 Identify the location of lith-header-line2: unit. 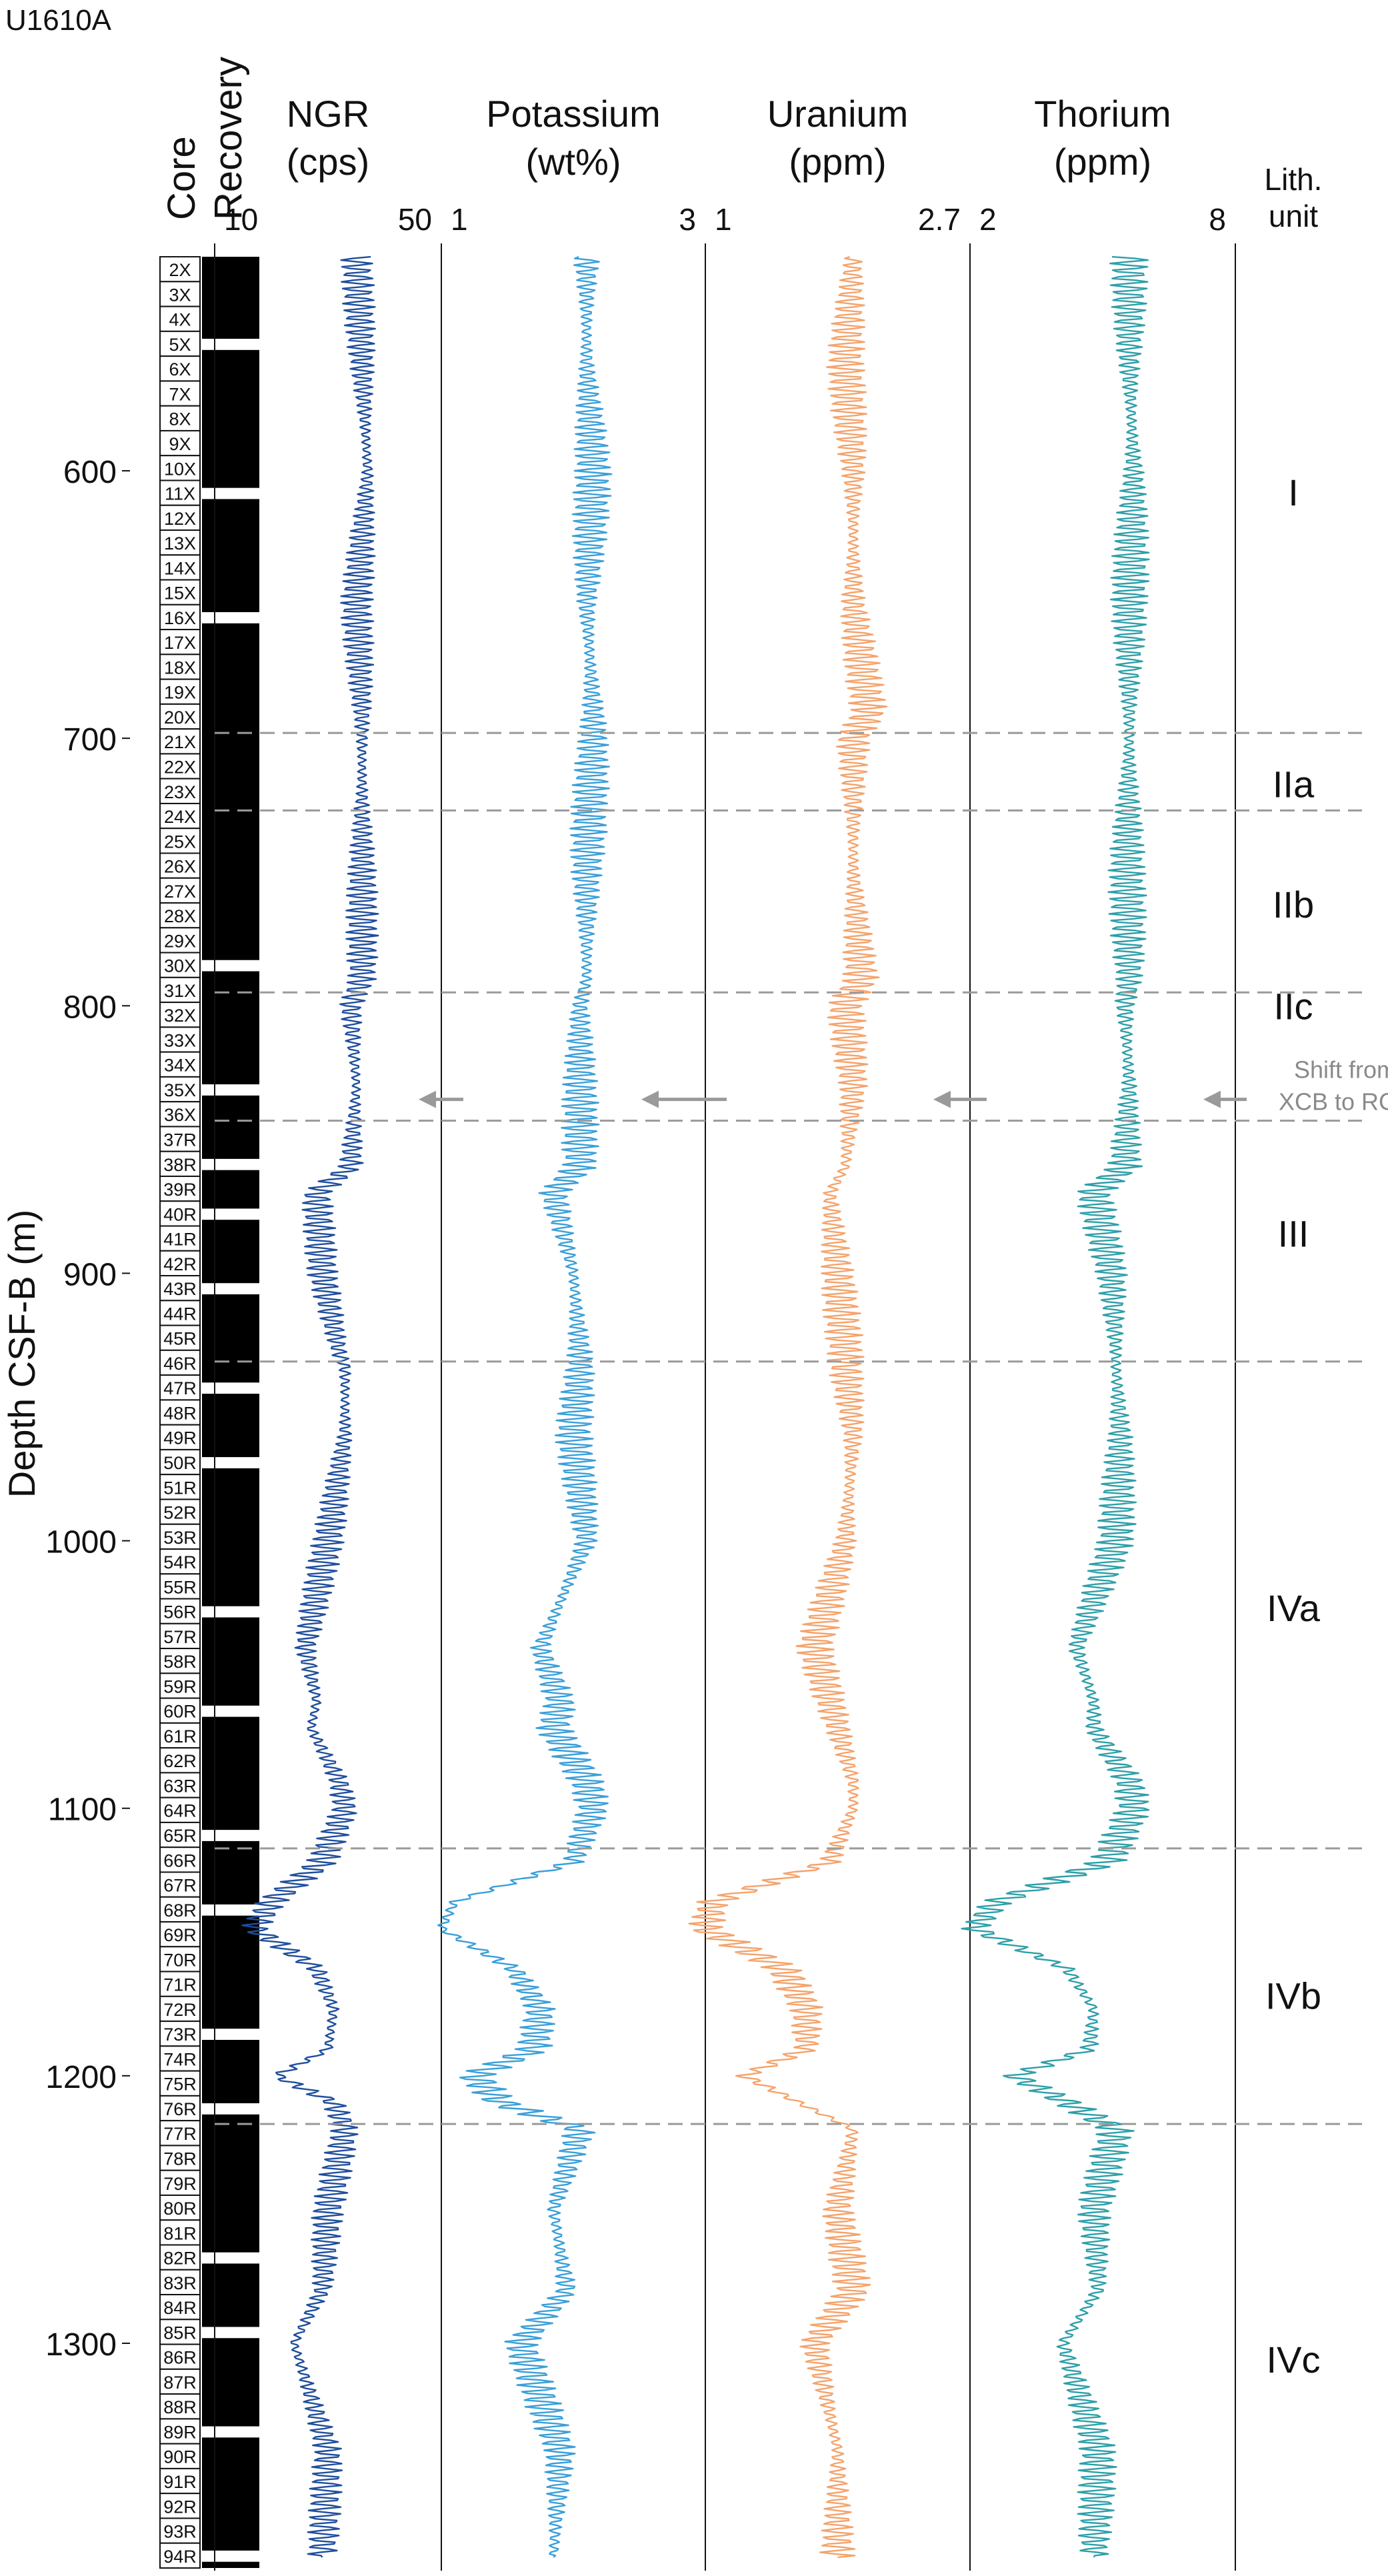
(1293, 216).